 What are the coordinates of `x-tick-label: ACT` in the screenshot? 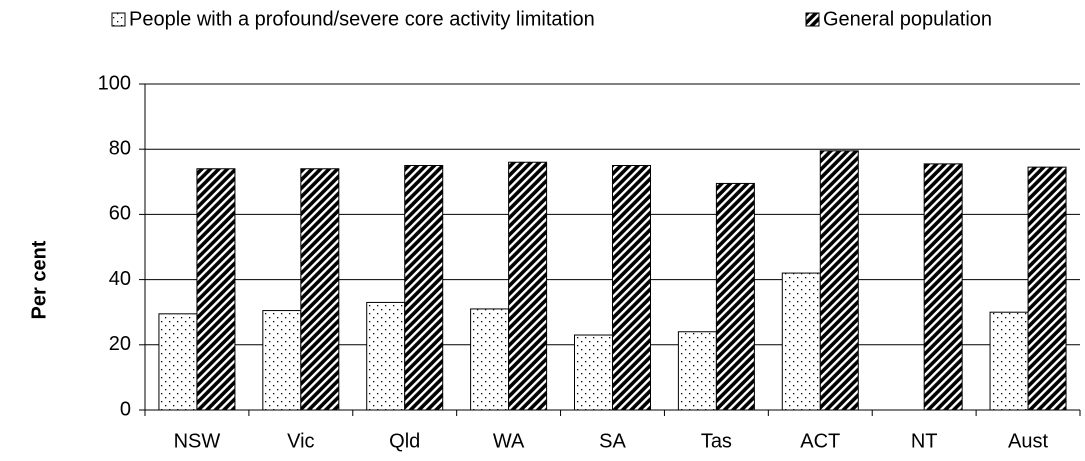 It's located at (820, 441).